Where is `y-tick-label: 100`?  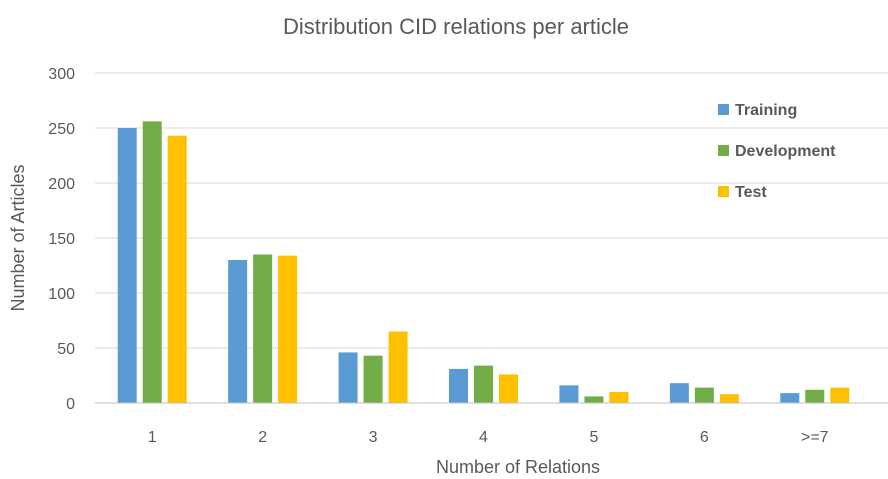
y-tick-label: 100 is located at coordinates (61, 294).